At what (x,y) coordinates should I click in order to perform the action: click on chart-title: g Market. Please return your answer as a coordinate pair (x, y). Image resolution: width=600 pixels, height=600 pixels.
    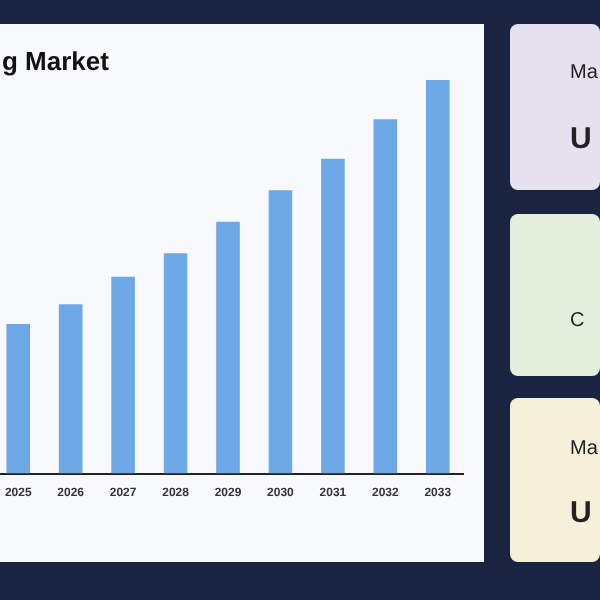
    Looking at the image, I should click on (55, 61).